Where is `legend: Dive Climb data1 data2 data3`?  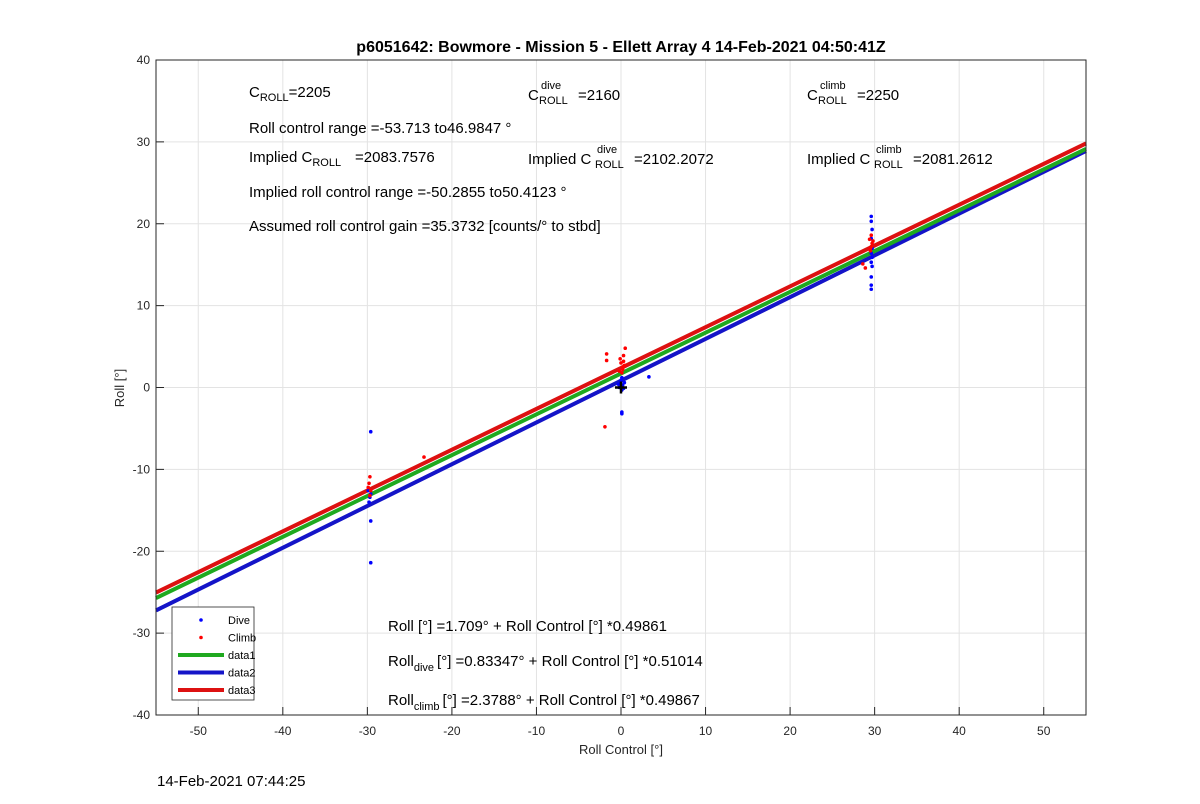
legend: Dive Climb data1 data2 data3 is located at coordinates (213, 653).